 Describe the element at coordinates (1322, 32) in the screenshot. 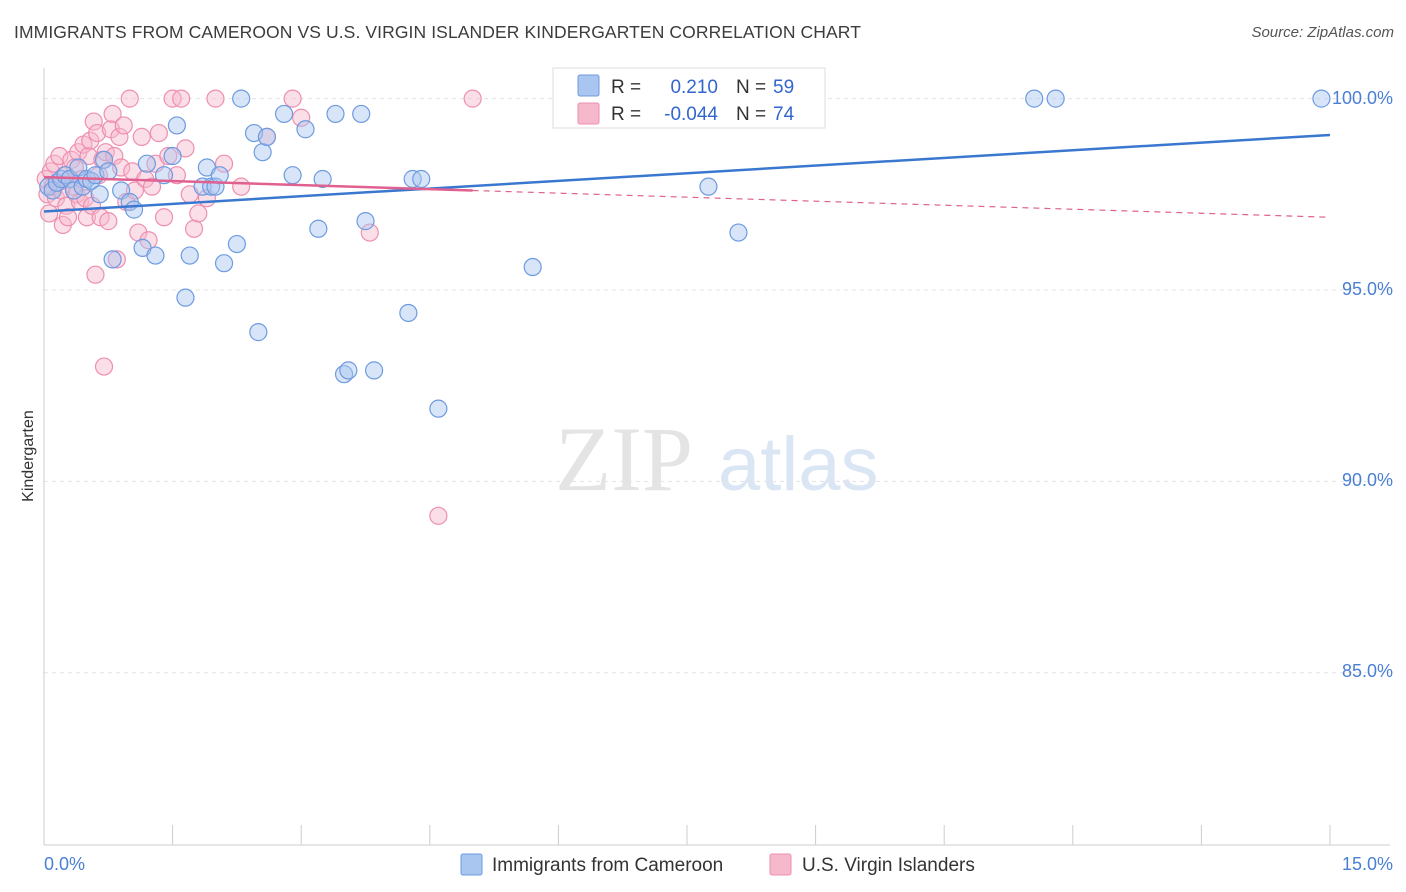

I see `source-label: Source: ZipAtlas.com` at that location.